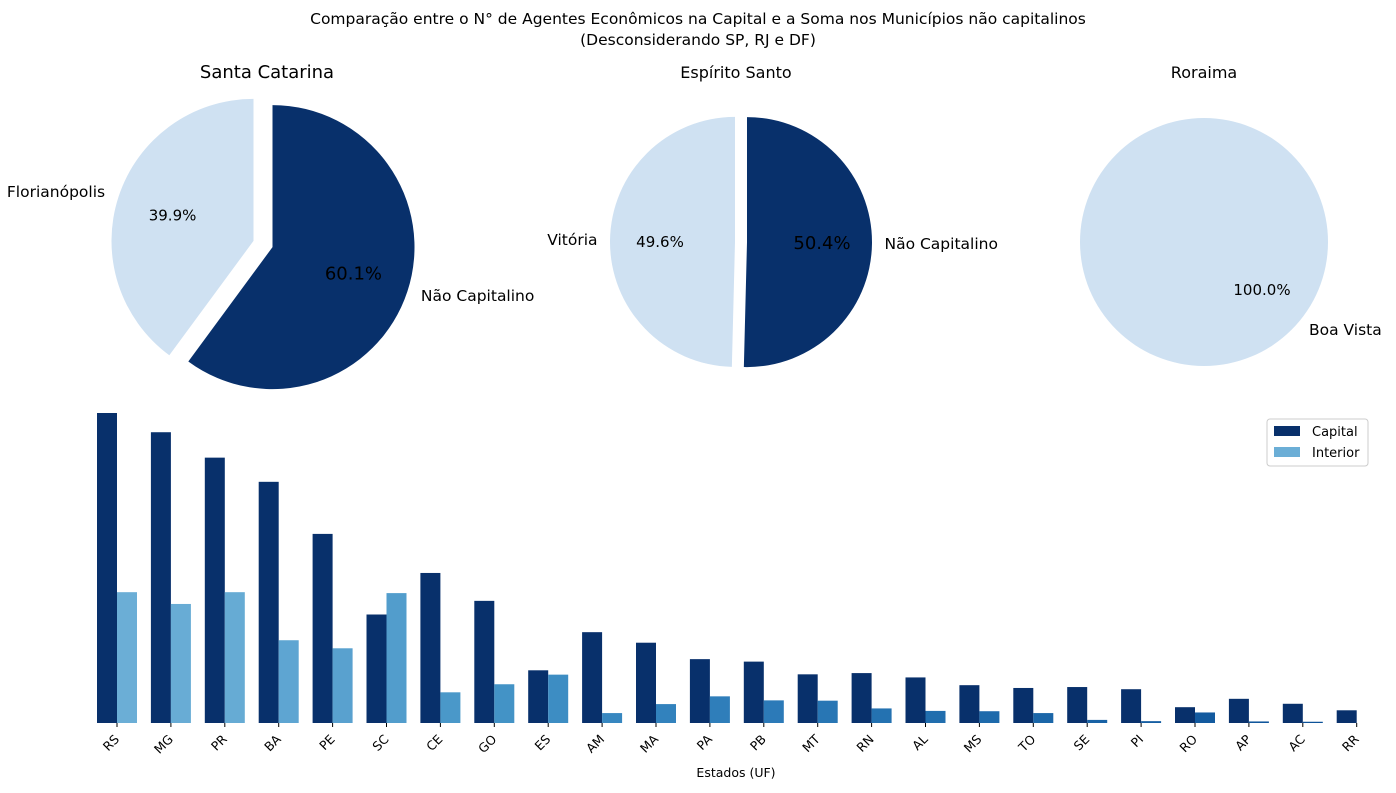 This screenshot has height=793, width=1396. Describe the element at coordinates (753, 692) in the screenshot. I see `bar-capital-pb` at that location.